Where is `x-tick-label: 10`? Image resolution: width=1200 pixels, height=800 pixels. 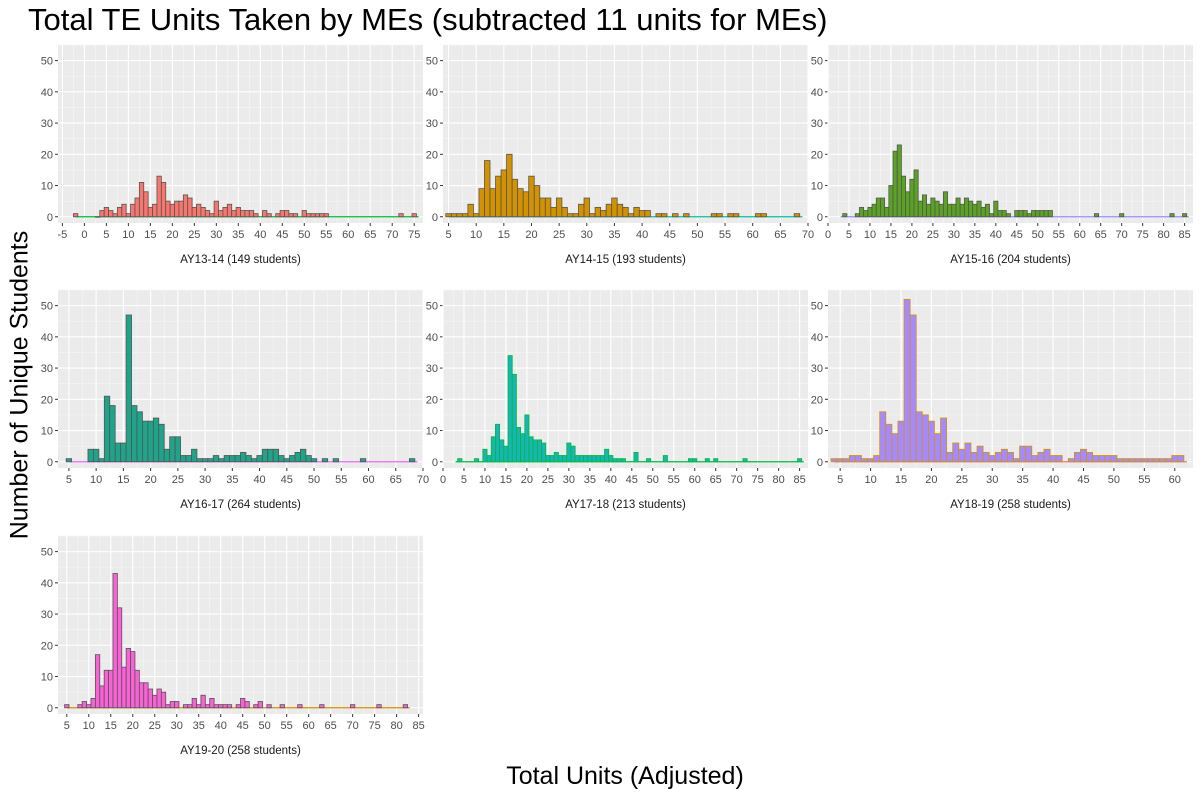
x-tick-label: 10 is located at coordinates (870, 480).